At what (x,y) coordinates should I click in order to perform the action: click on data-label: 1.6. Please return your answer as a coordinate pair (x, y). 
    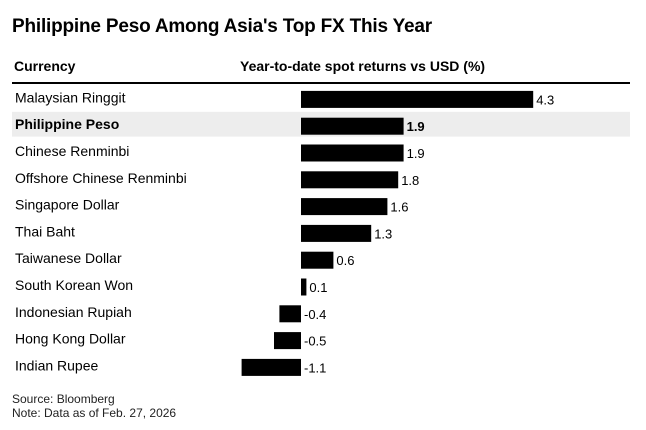
    Looking at the image, I should click on (399, 207).